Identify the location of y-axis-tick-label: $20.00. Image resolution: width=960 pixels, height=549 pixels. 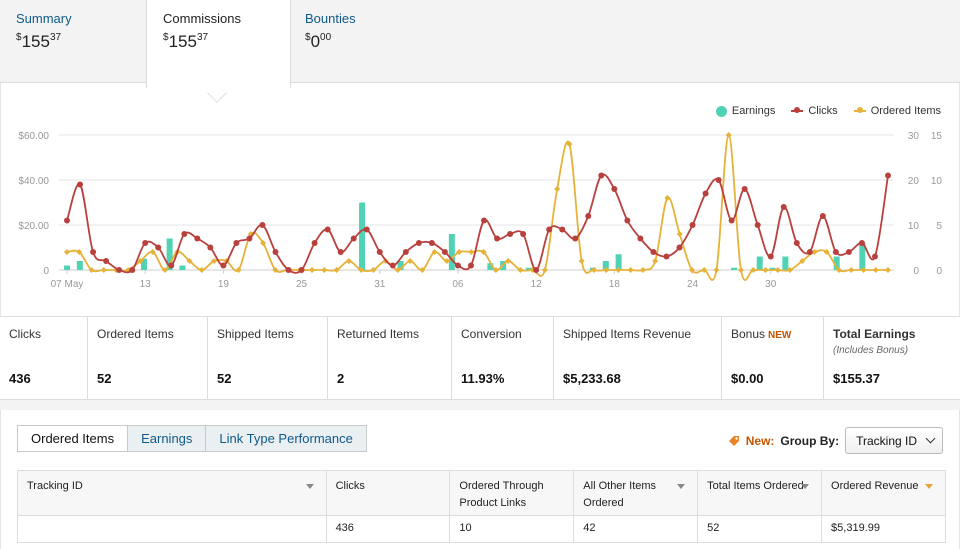
(33, 226).